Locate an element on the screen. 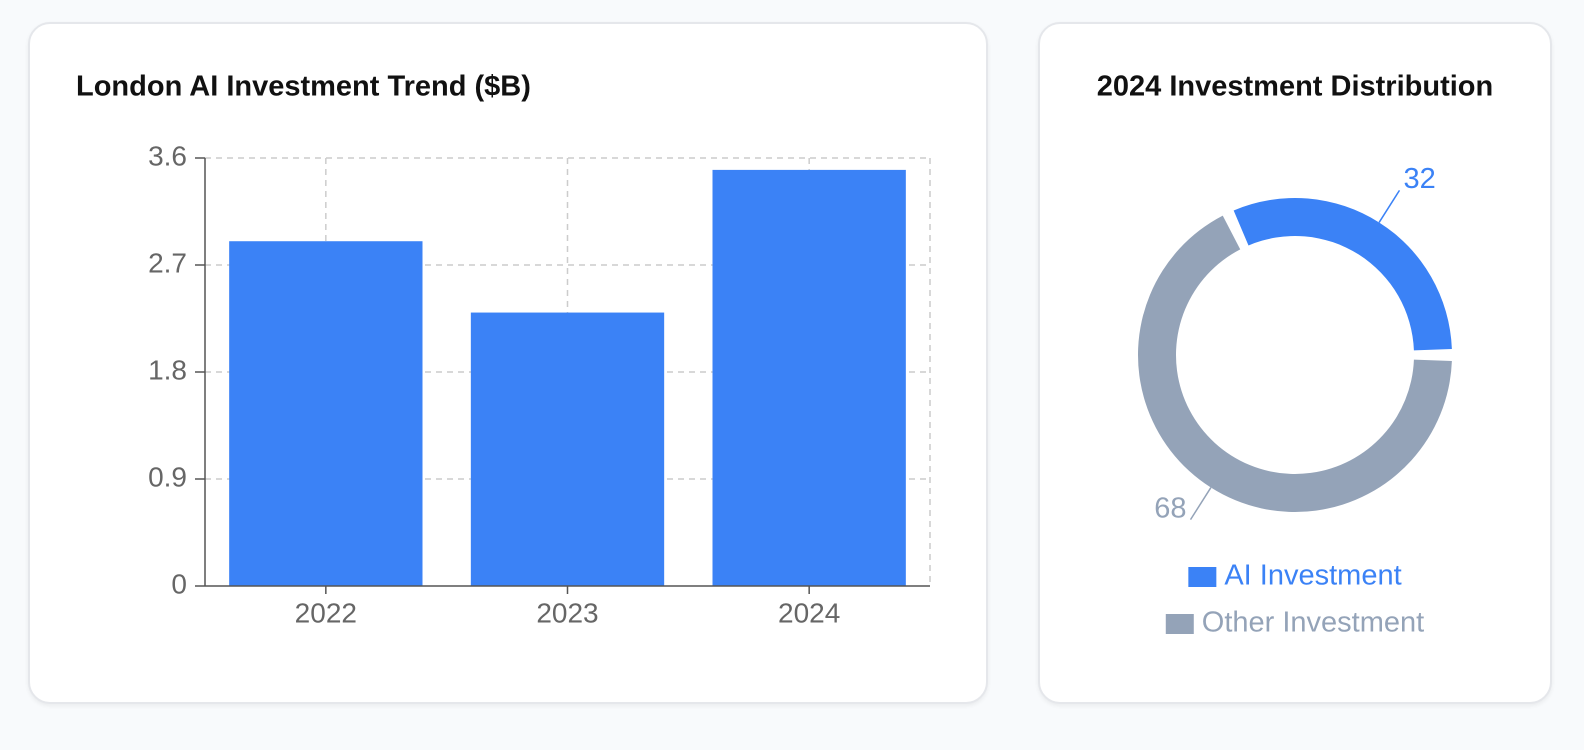  legend-item: Other Investment is located at coordinates (1294, 623).